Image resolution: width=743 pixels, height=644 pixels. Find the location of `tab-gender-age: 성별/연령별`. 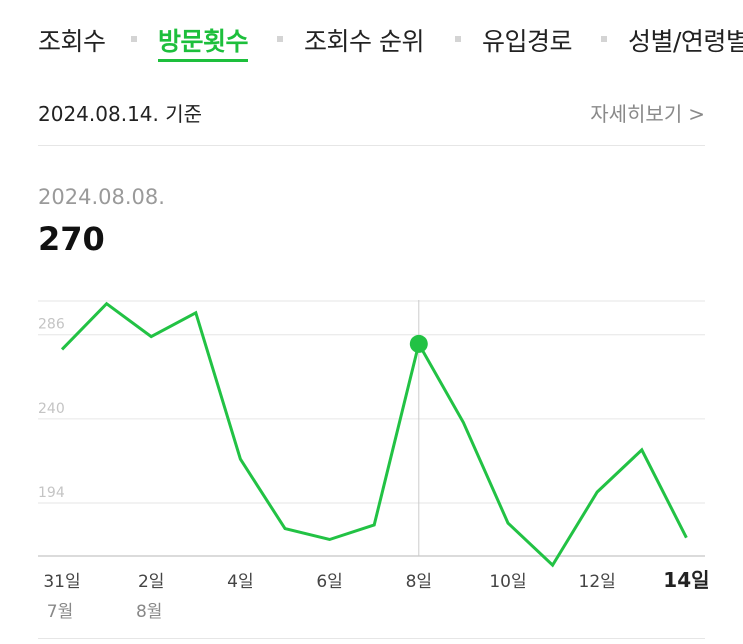

tab-gender-age: 성별/연령별 is located at coordinates (685, 41).